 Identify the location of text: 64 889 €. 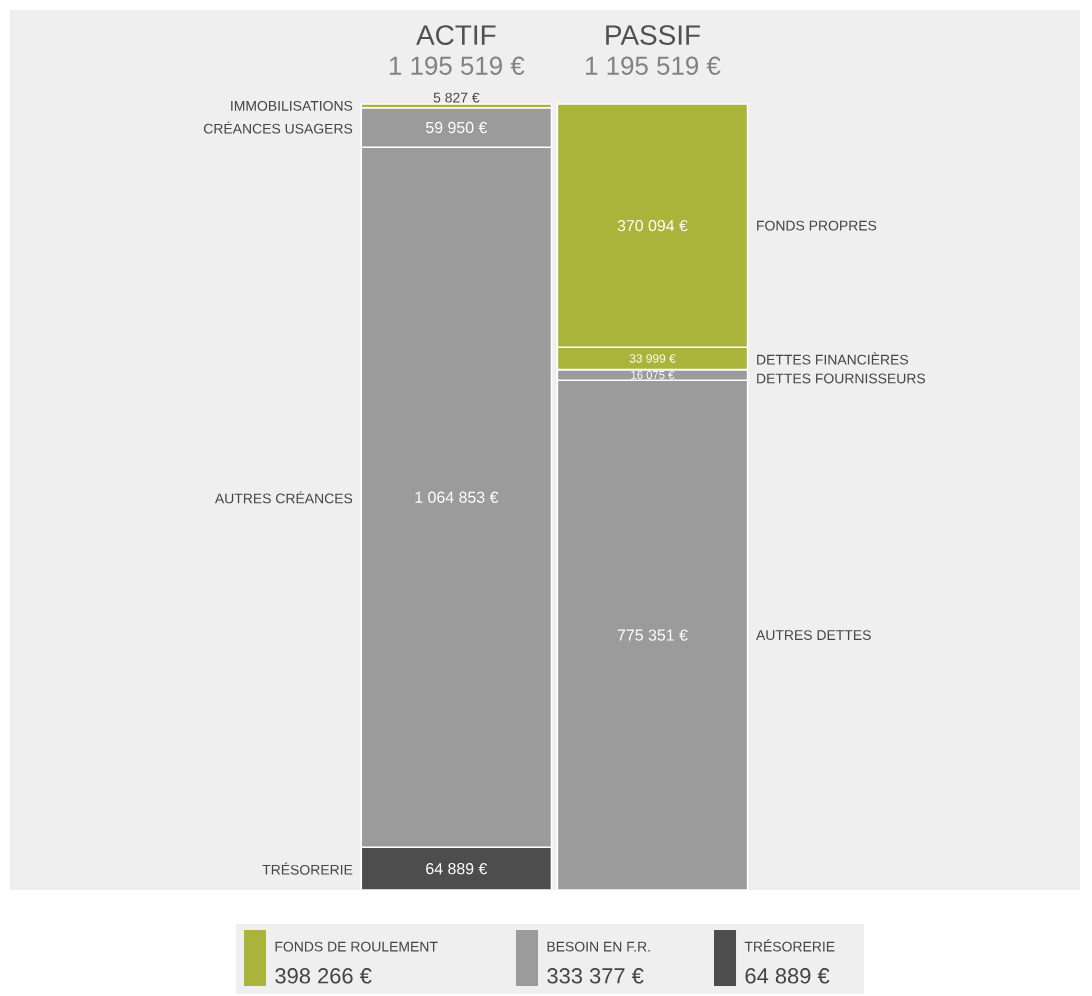
(787, 976).